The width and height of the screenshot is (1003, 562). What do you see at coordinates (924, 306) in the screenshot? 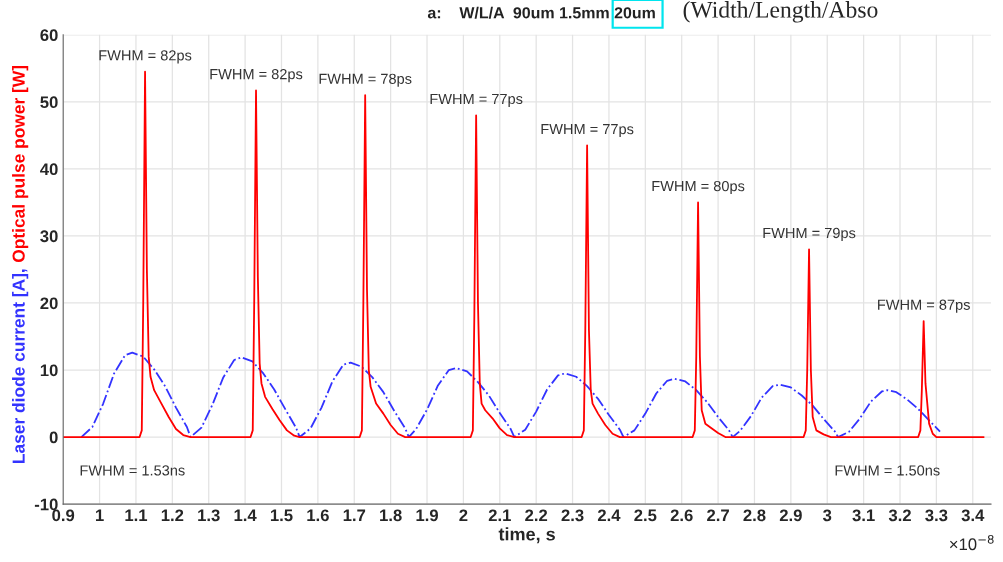
I see `annotation: FWHM = 87ps` at bounding box center [924, 306].